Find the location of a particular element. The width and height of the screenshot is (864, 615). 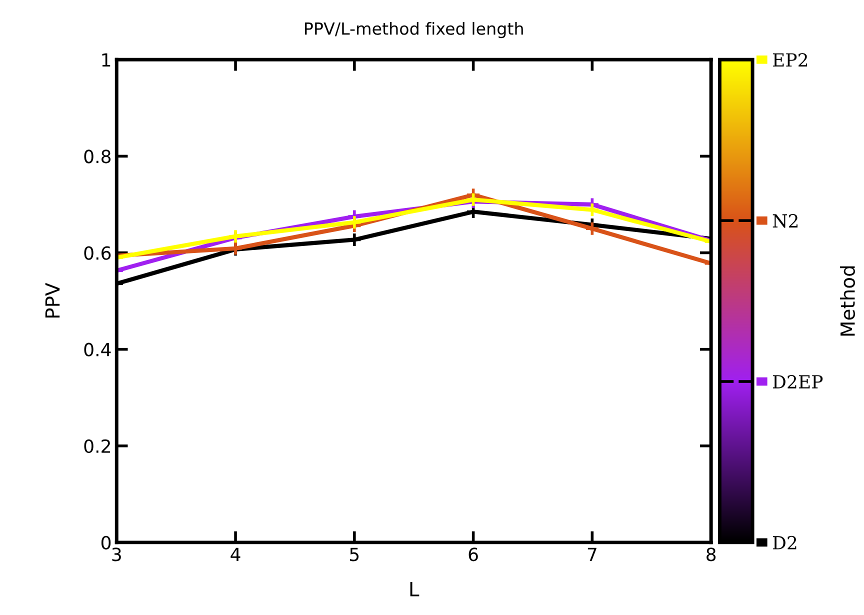

x-tick-label: 7 is located at coordinates (592, 555).